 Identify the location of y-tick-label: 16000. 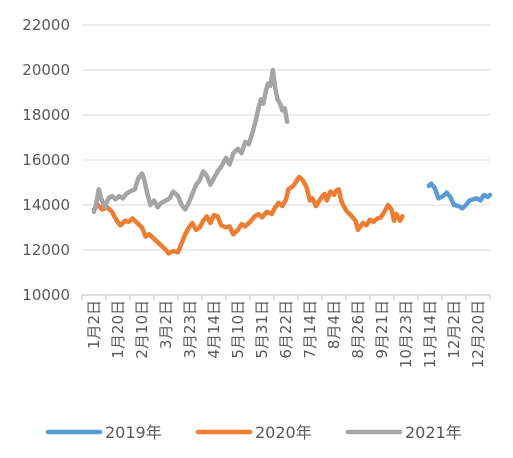
(46, 160).